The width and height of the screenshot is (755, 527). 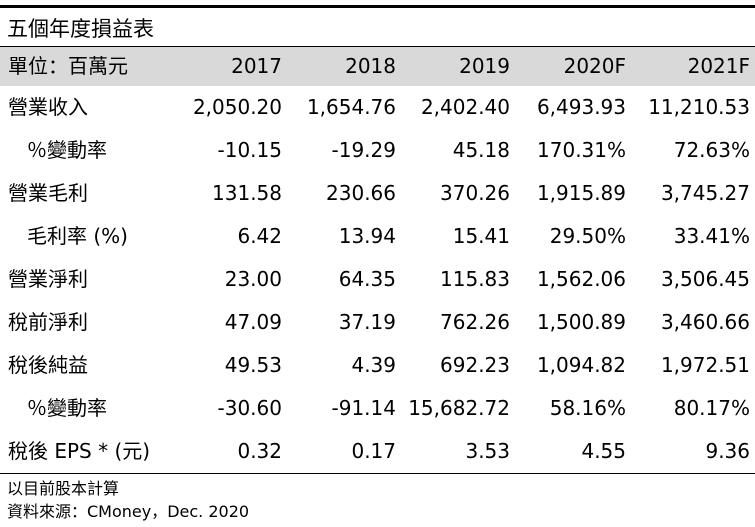 What do you see at coordinates (581, 150) in the screenshot?
I see `table-cell: 170.31%` at bounding box center [581, 150].